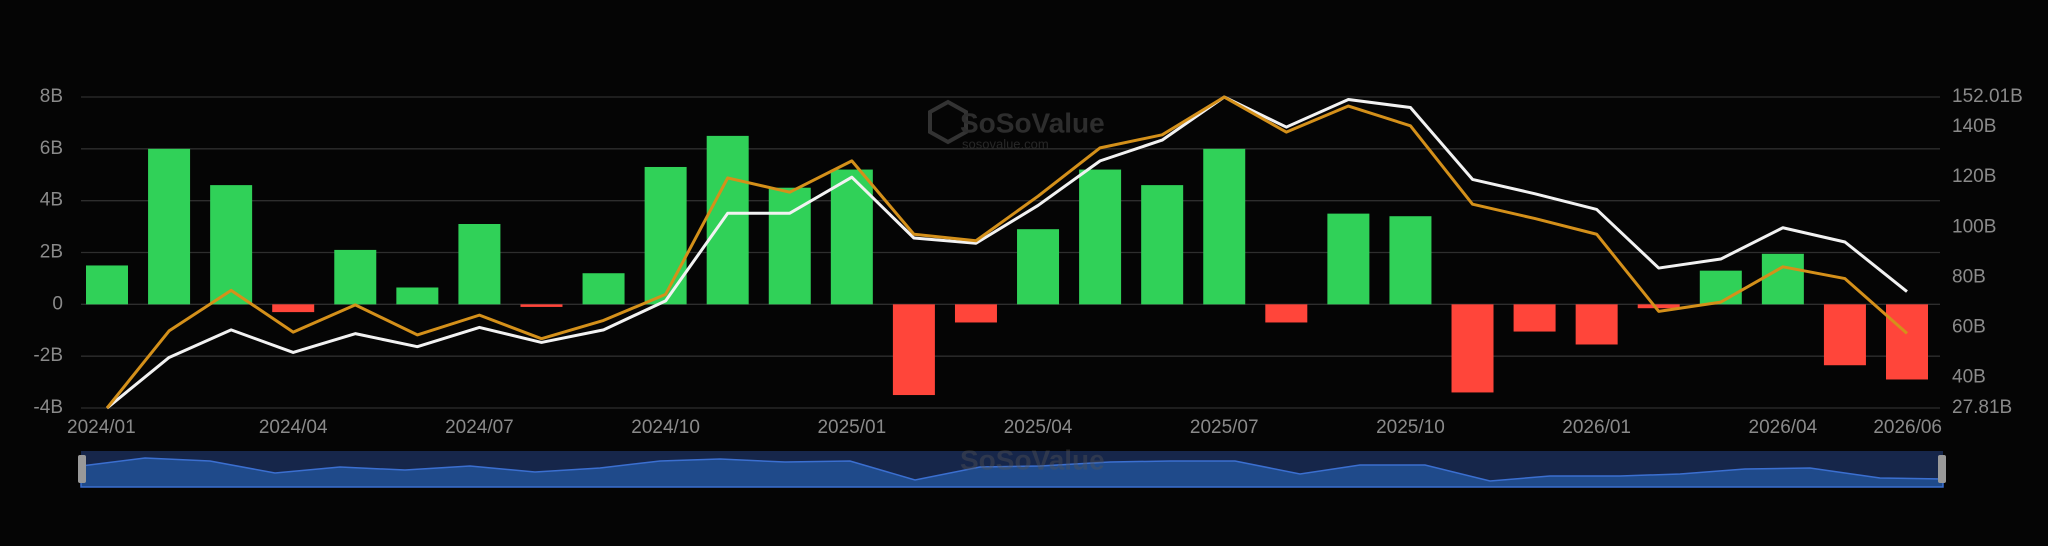 The image size is (2048, 546). Describe the element at coordinates (1969, 326) in the screenshot. I see `y2-tick-label: 60B` at that location.